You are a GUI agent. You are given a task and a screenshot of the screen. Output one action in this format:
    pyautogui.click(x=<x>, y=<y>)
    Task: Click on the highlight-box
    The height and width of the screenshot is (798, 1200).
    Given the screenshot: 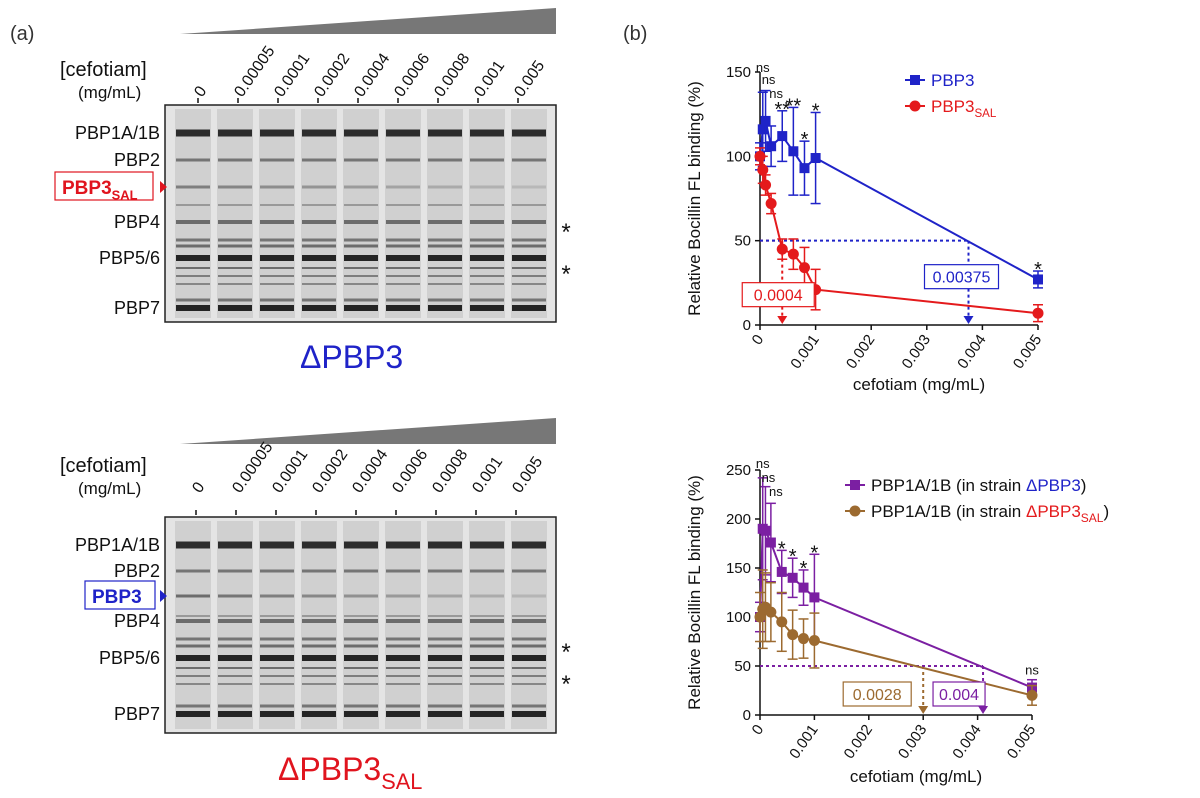 What is the action you would take?
    pyautogui.click(x=104, y=186)
    